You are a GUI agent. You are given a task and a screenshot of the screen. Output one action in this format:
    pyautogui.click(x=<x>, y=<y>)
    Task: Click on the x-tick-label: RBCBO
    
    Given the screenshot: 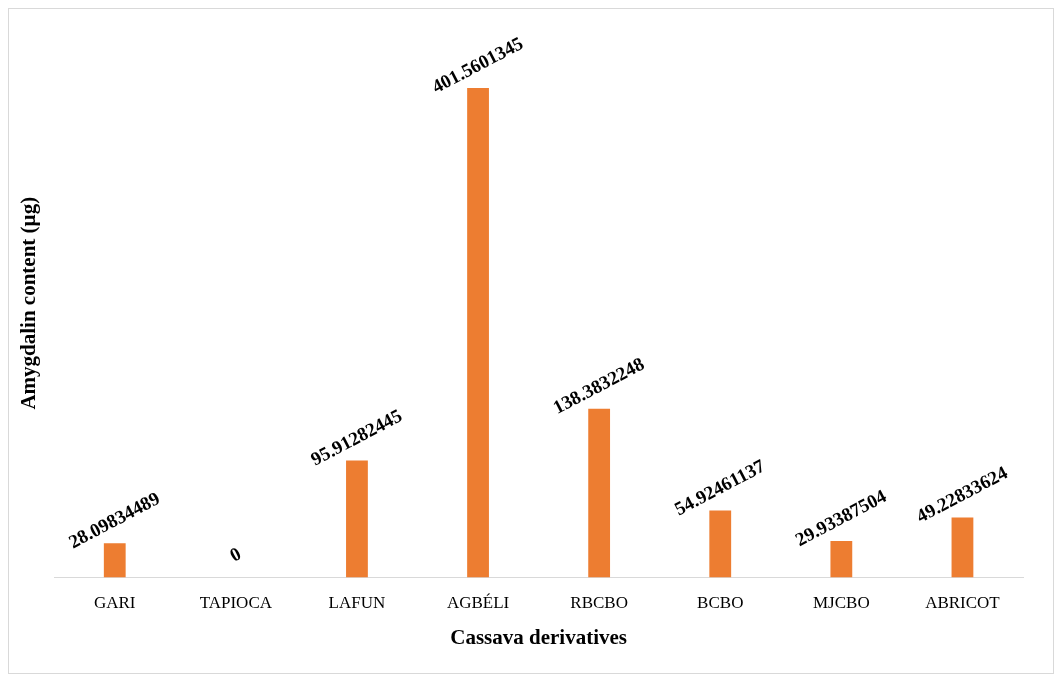 What is the action you would take?
    pyautogui.click(x=599, y=603)
    